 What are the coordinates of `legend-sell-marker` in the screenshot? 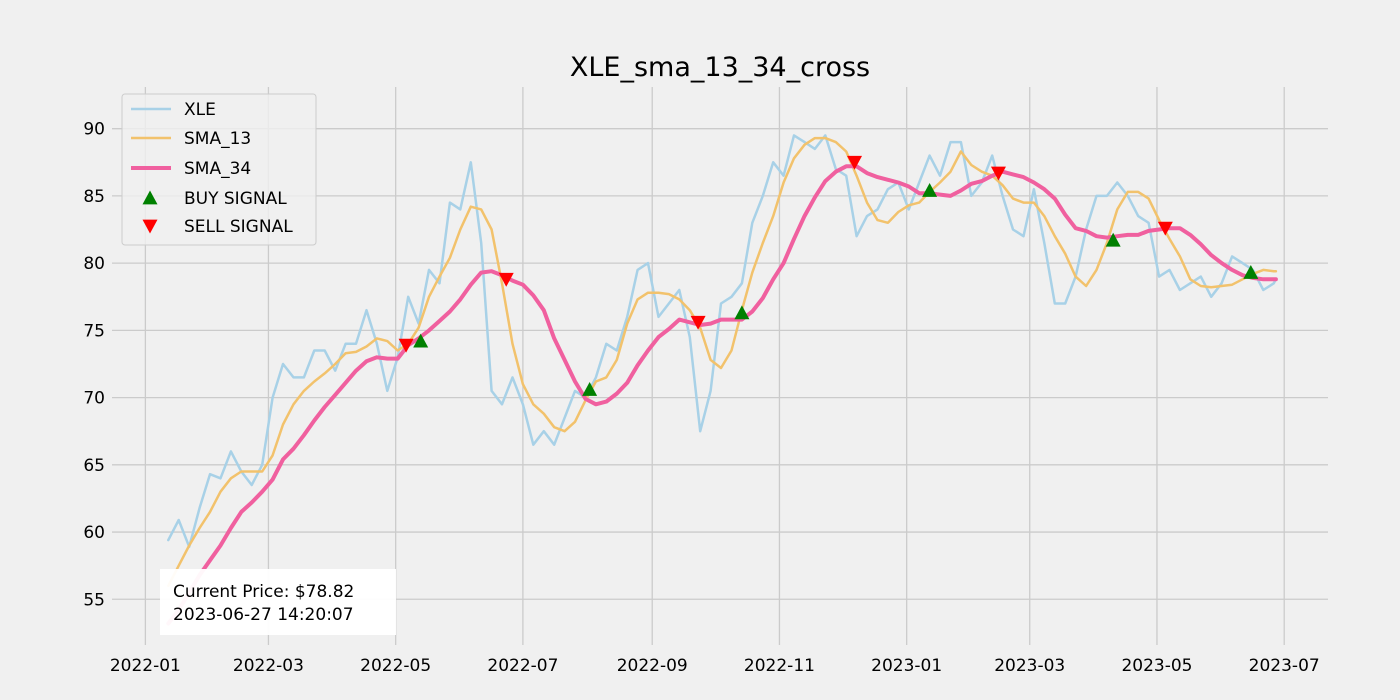 It's located at (150, 226).